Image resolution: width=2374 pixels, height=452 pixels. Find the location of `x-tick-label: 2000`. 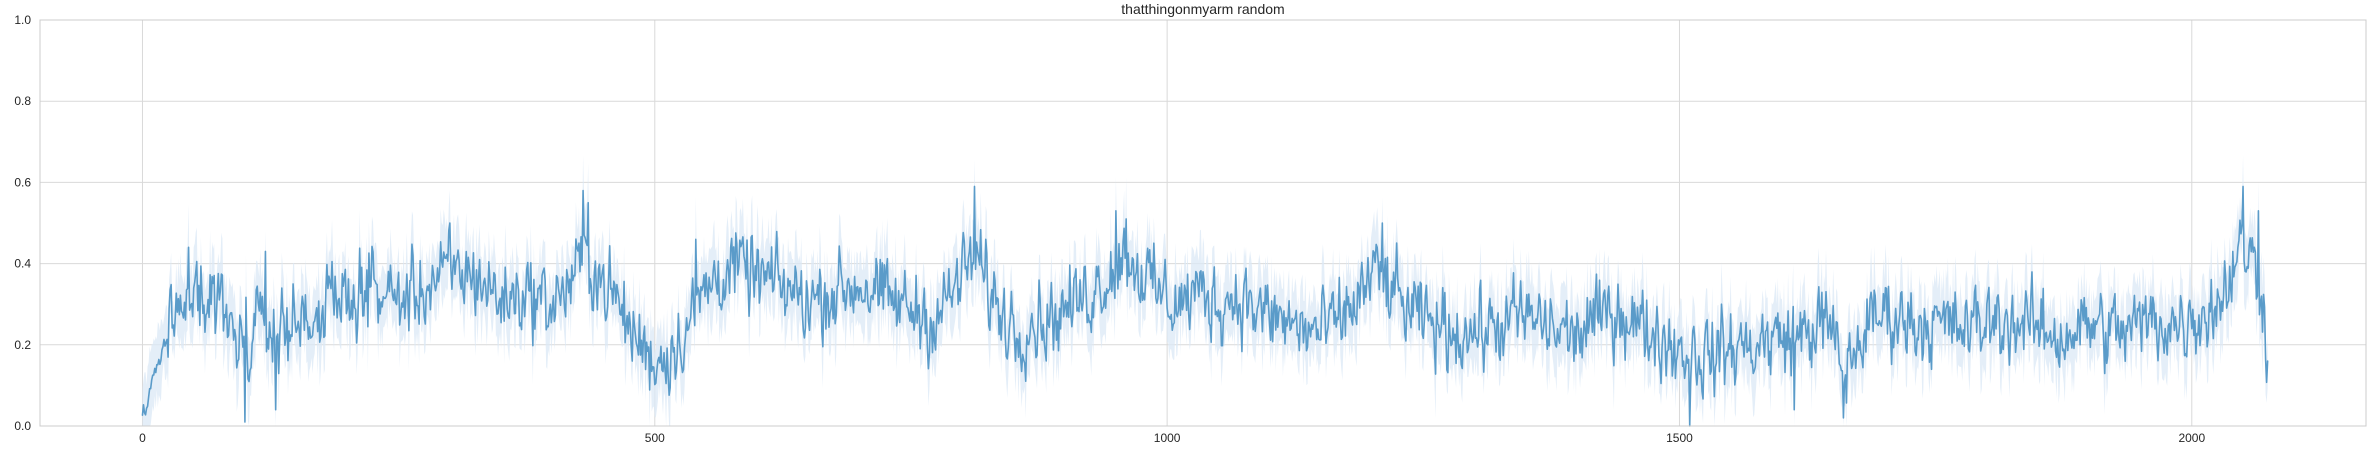

x-tick-label: 2000 is located at coordinates (2191, 438).